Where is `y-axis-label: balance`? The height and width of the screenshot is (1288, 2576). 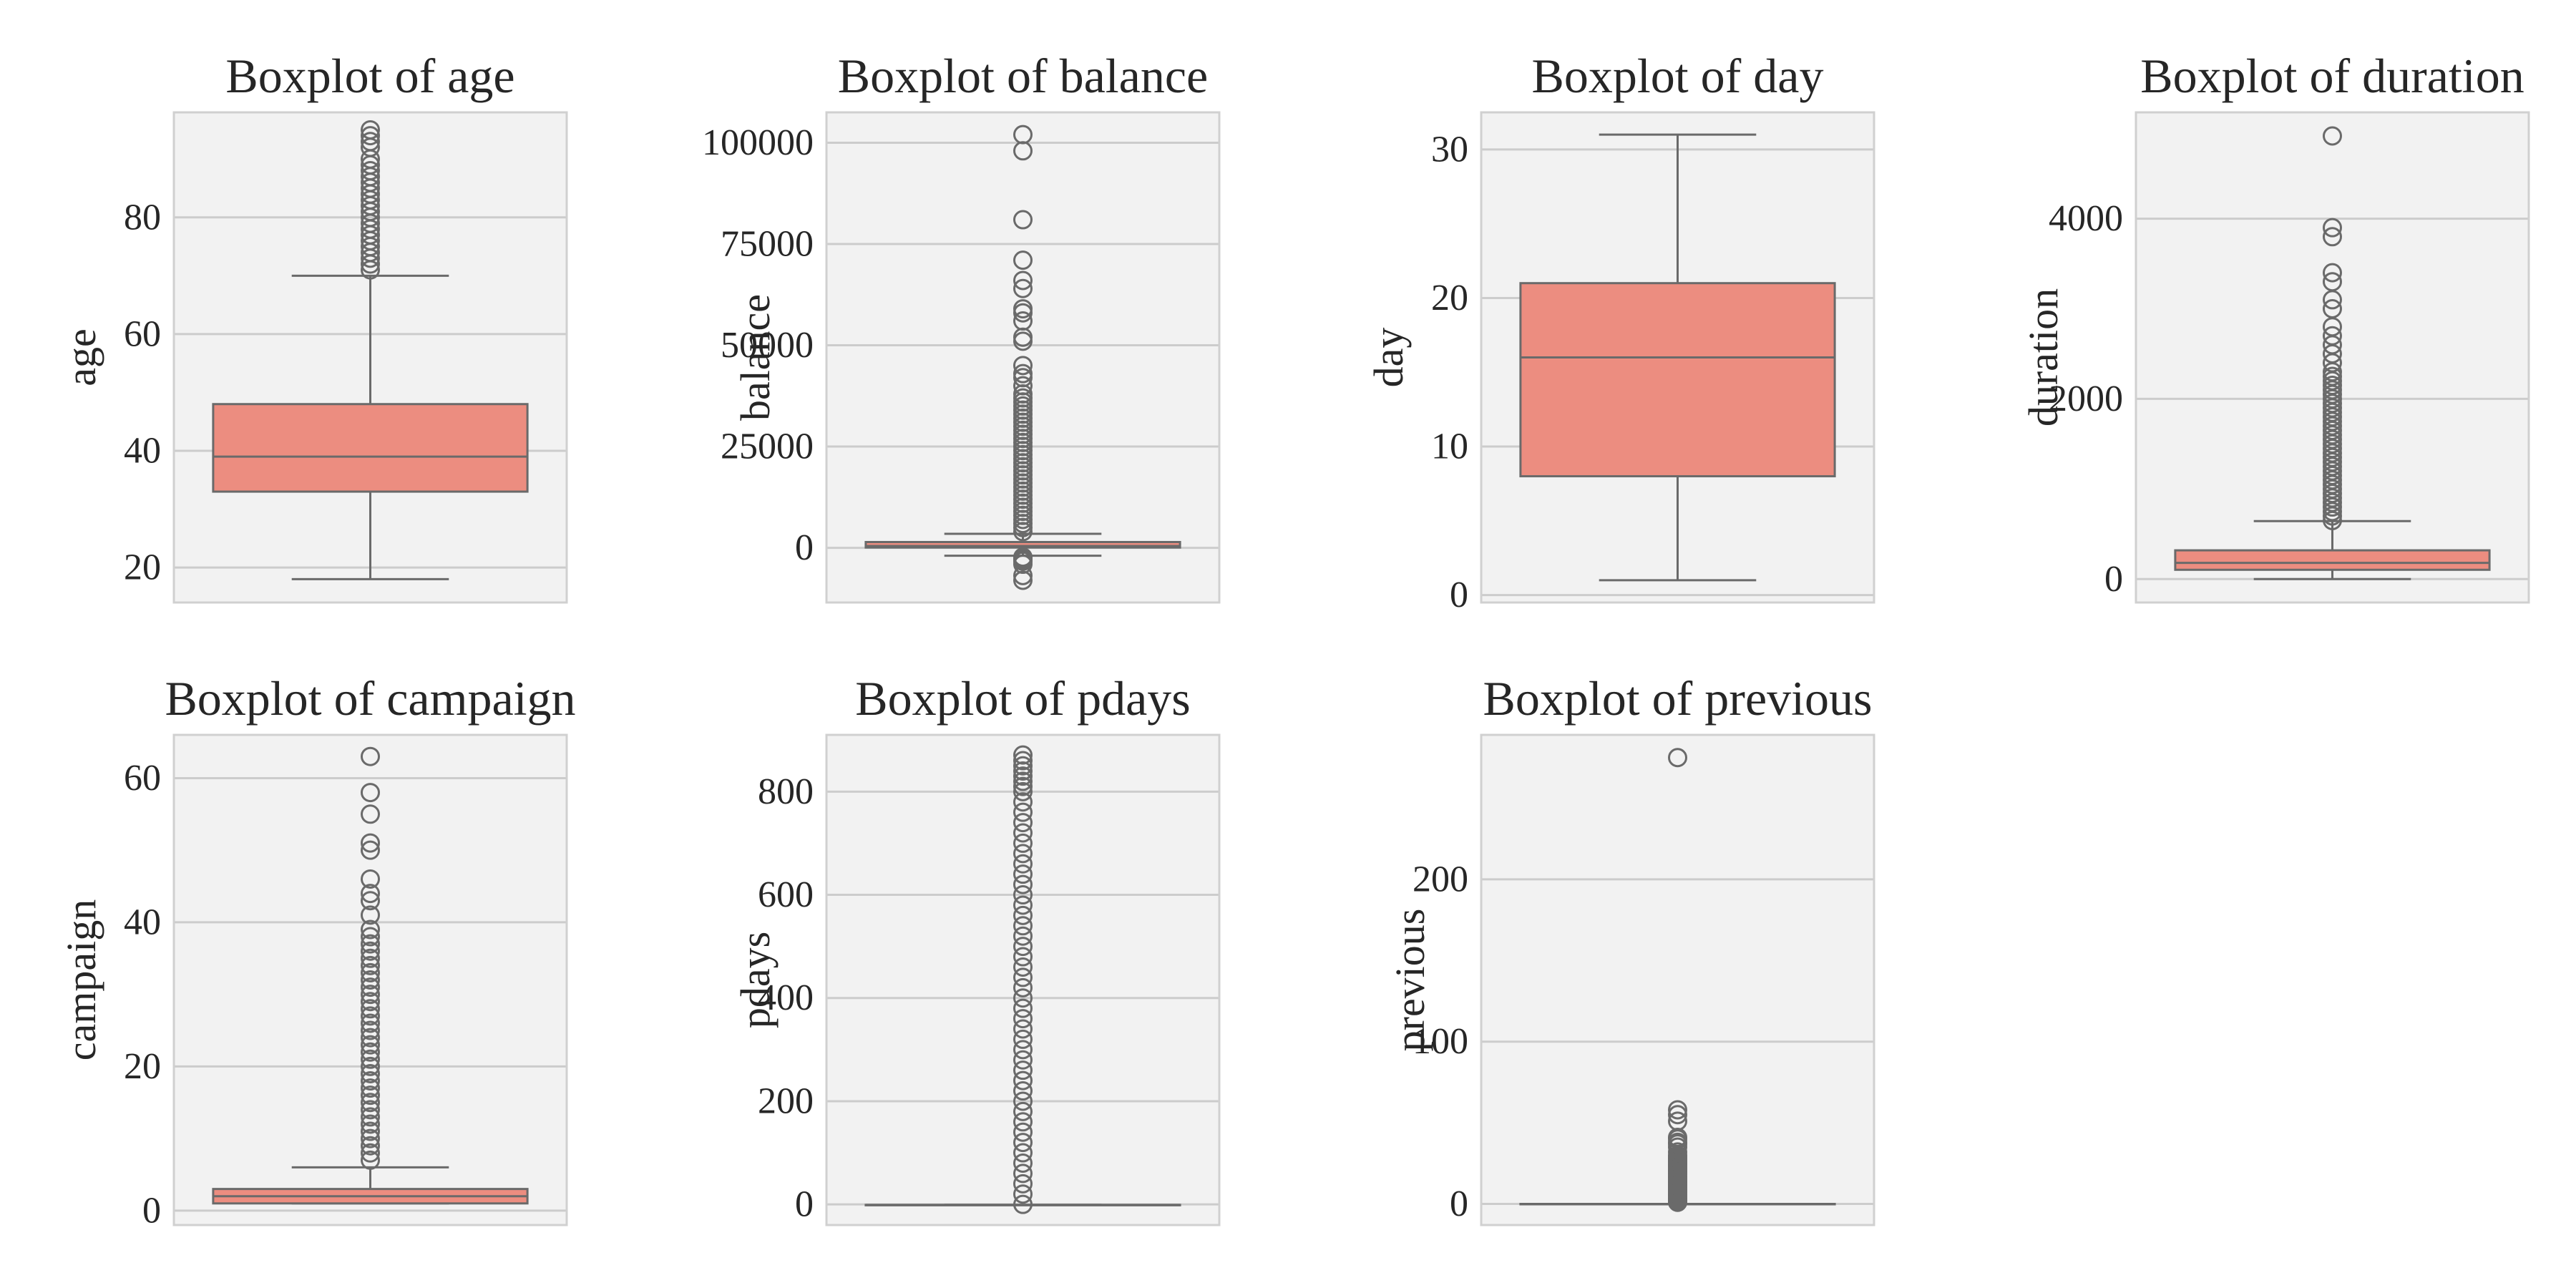 y-axis-label: balance is located at coordinates (755, 357).